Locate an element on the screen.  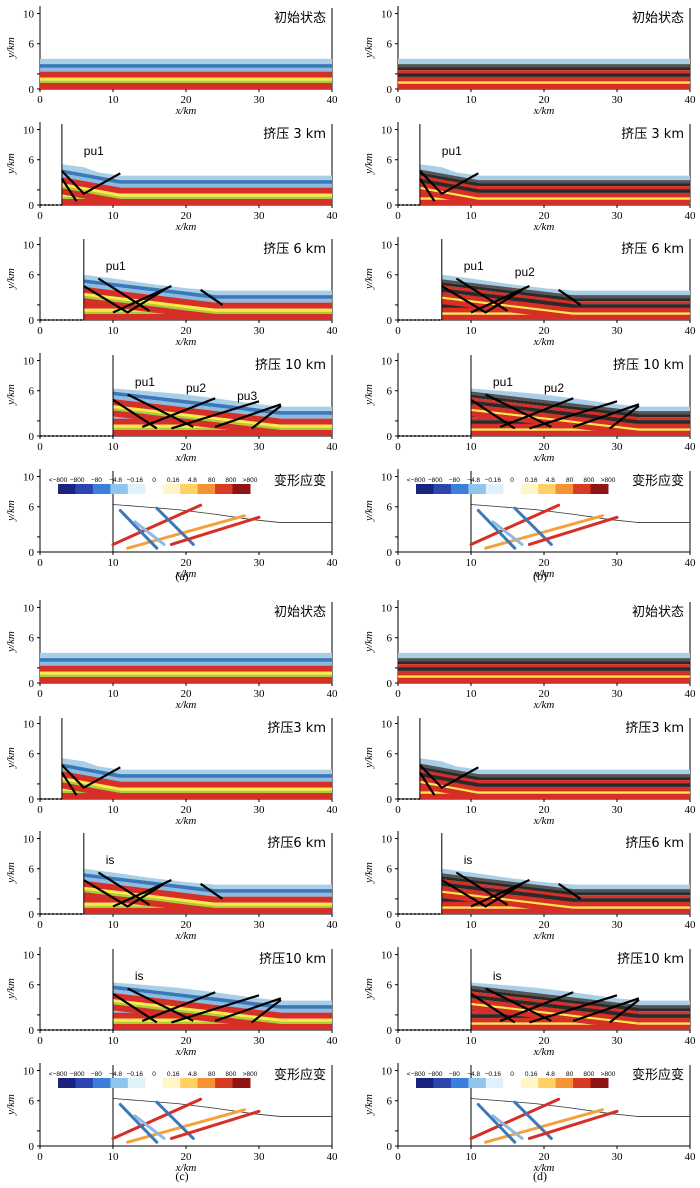
colorbar-tick-label: −4.8 is located at coordinates (115, 480).